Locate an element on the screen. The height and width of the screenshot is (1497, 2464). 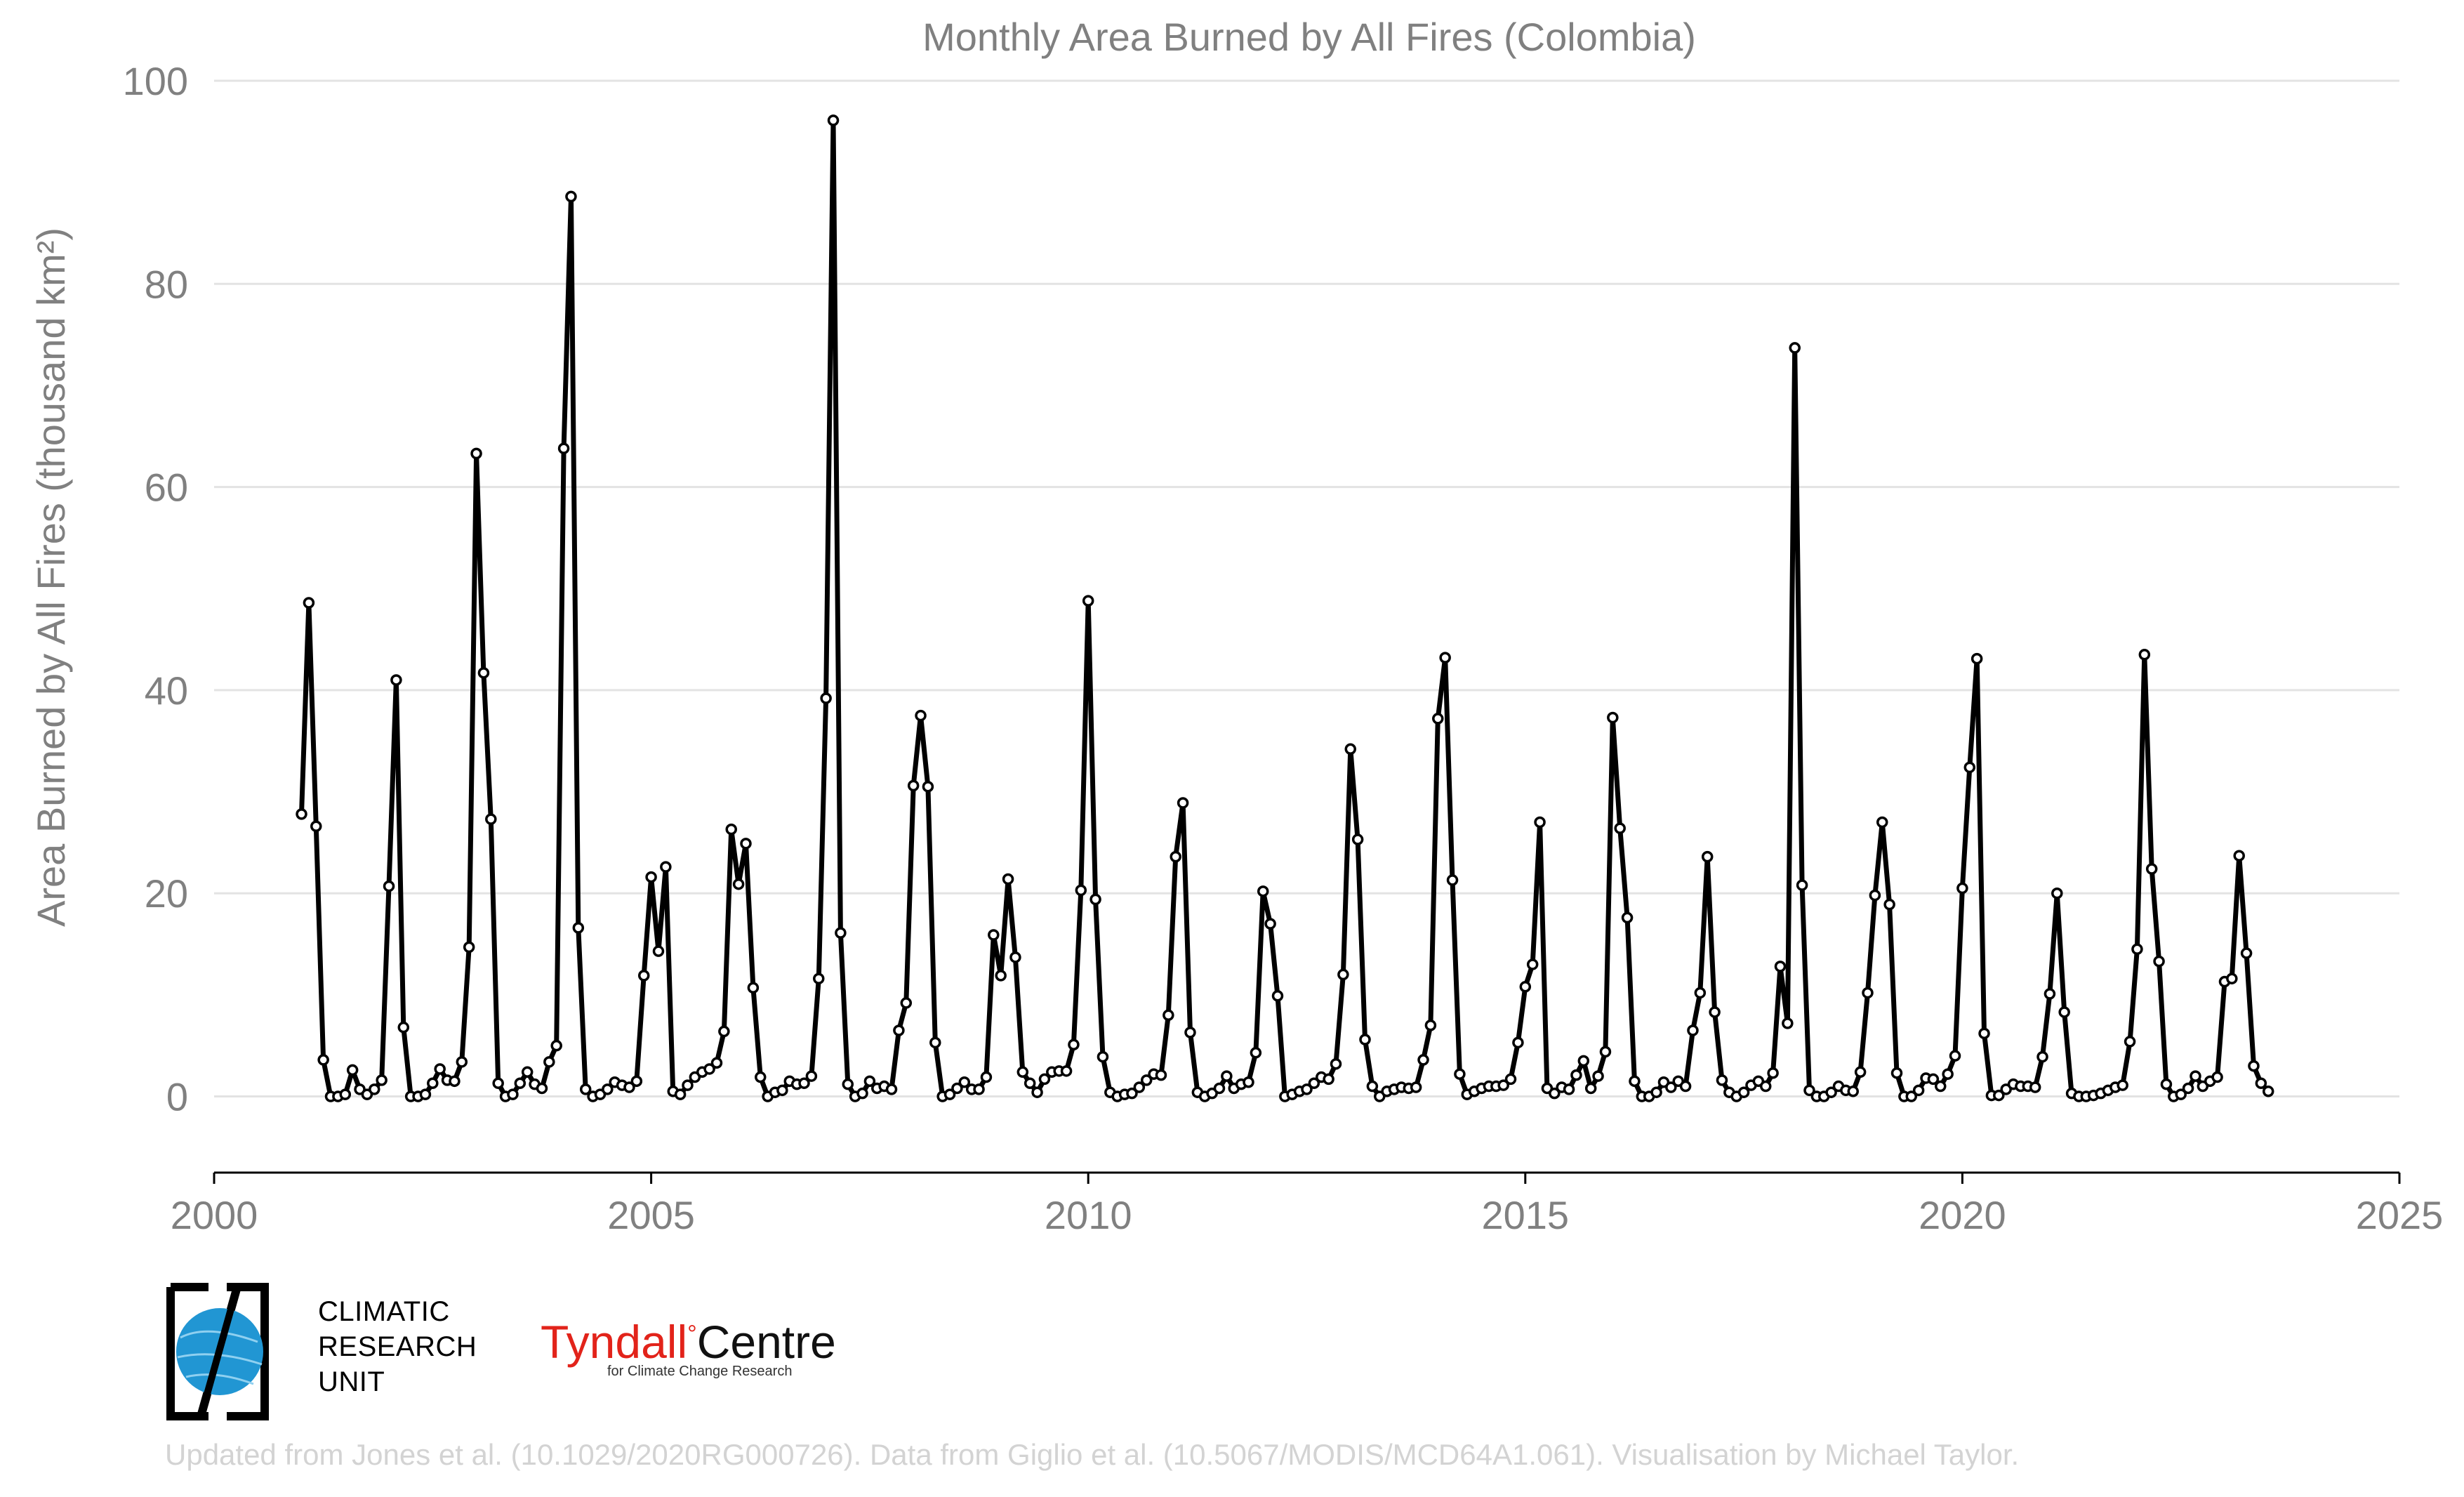
y-tick-label-40: 40 is located at coordinates (167, 690).